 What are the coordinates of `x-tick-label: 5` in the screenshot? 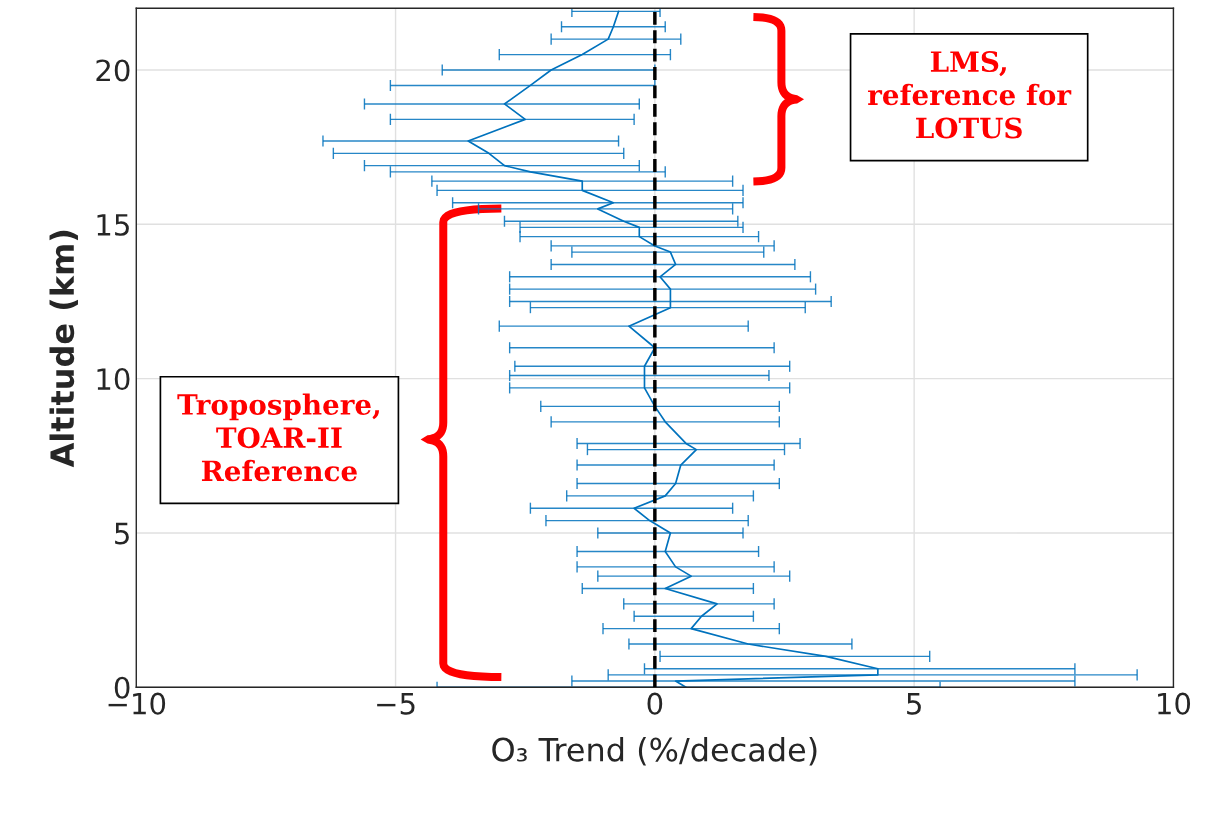 It's located at (914, 704).